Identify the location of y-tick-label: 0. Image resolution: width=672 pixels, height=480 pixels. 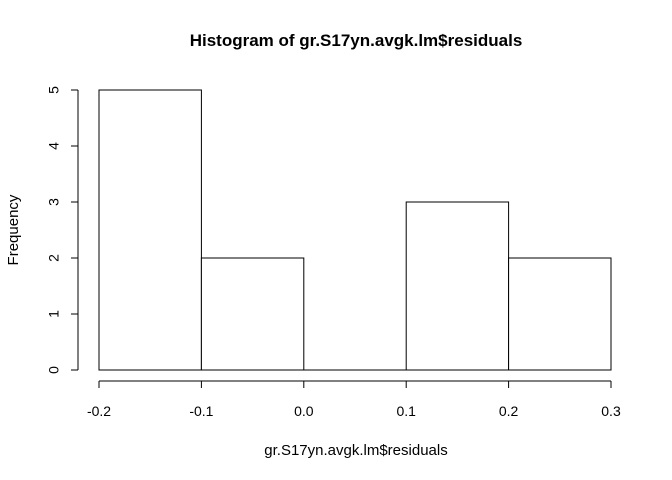
(54, 370).